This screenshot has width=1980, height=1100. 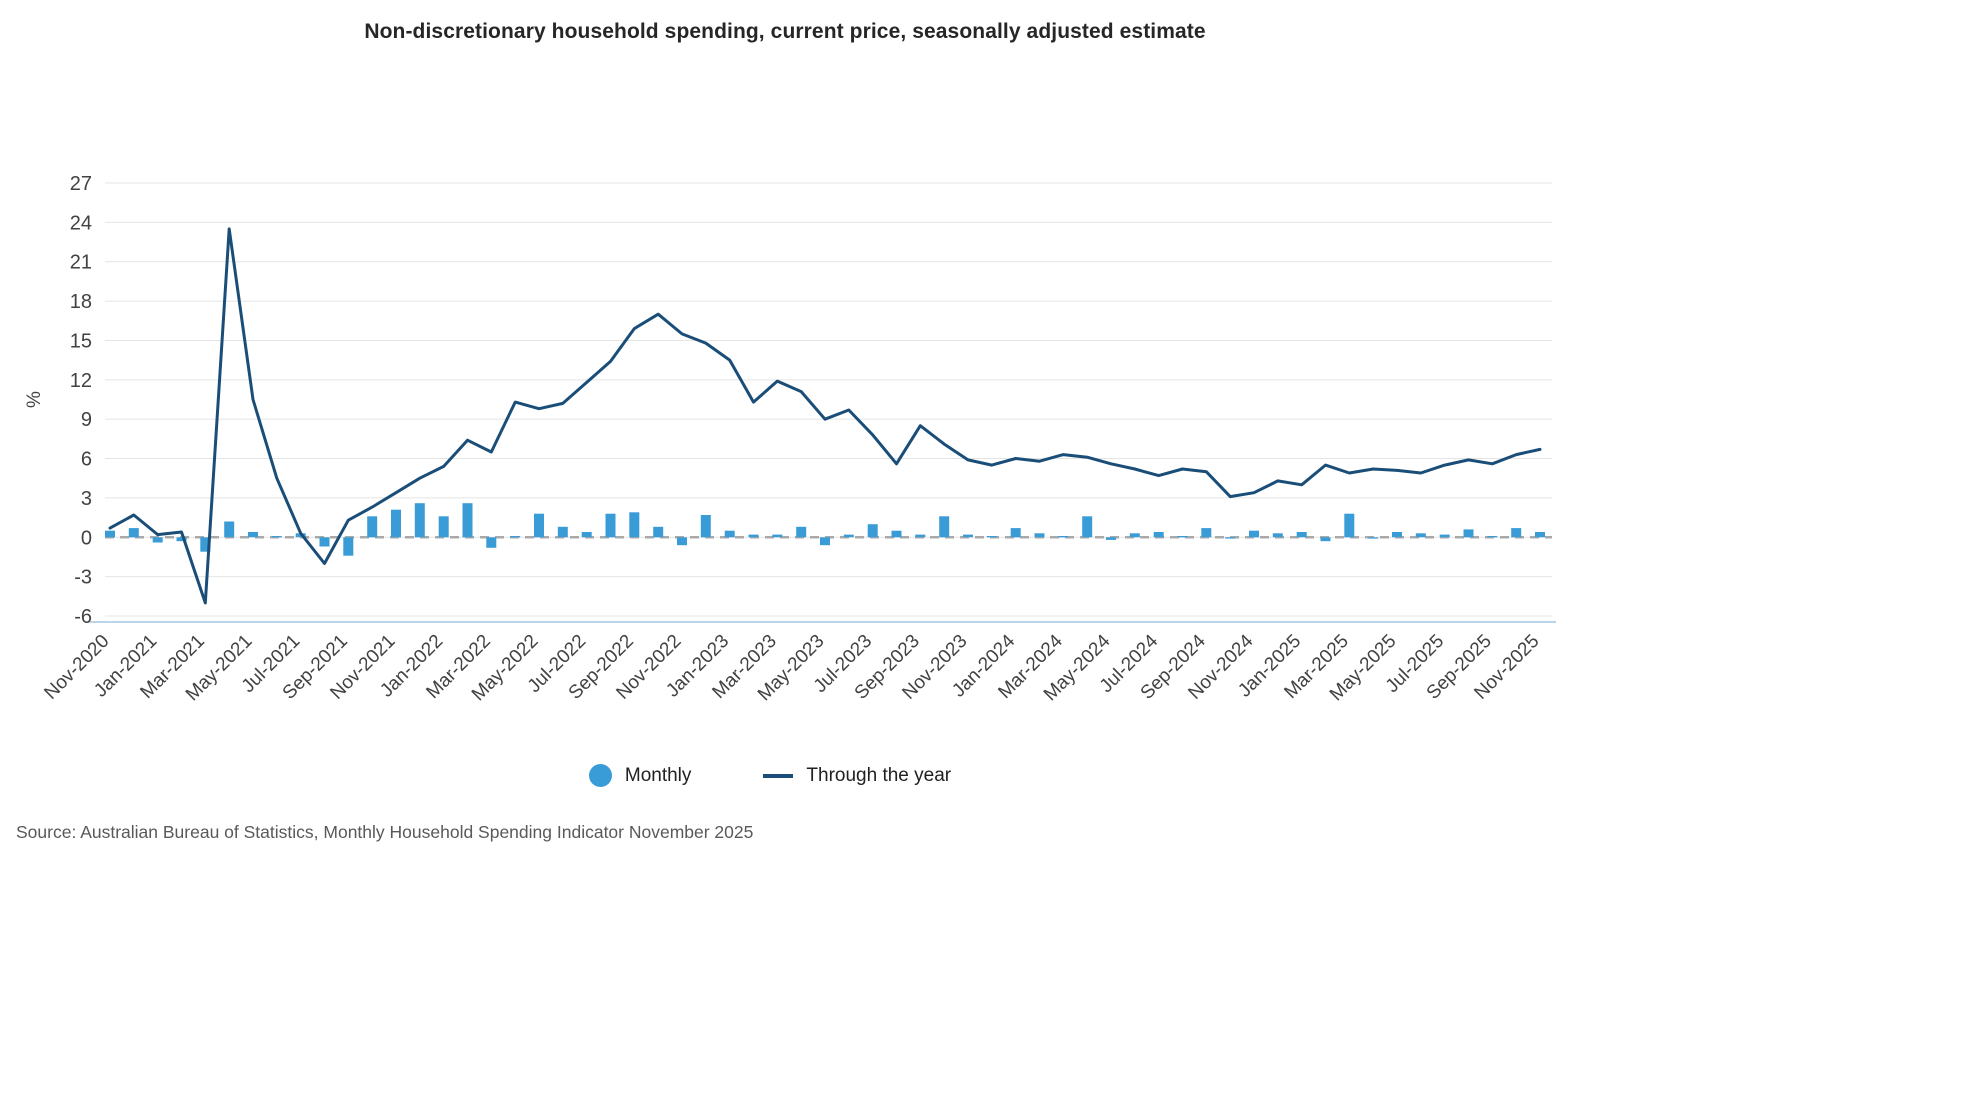 What do you see at coordinates (81, 223) in the screenshot?
I see `y-tick-label: 24` at bounding box center [81, 223].